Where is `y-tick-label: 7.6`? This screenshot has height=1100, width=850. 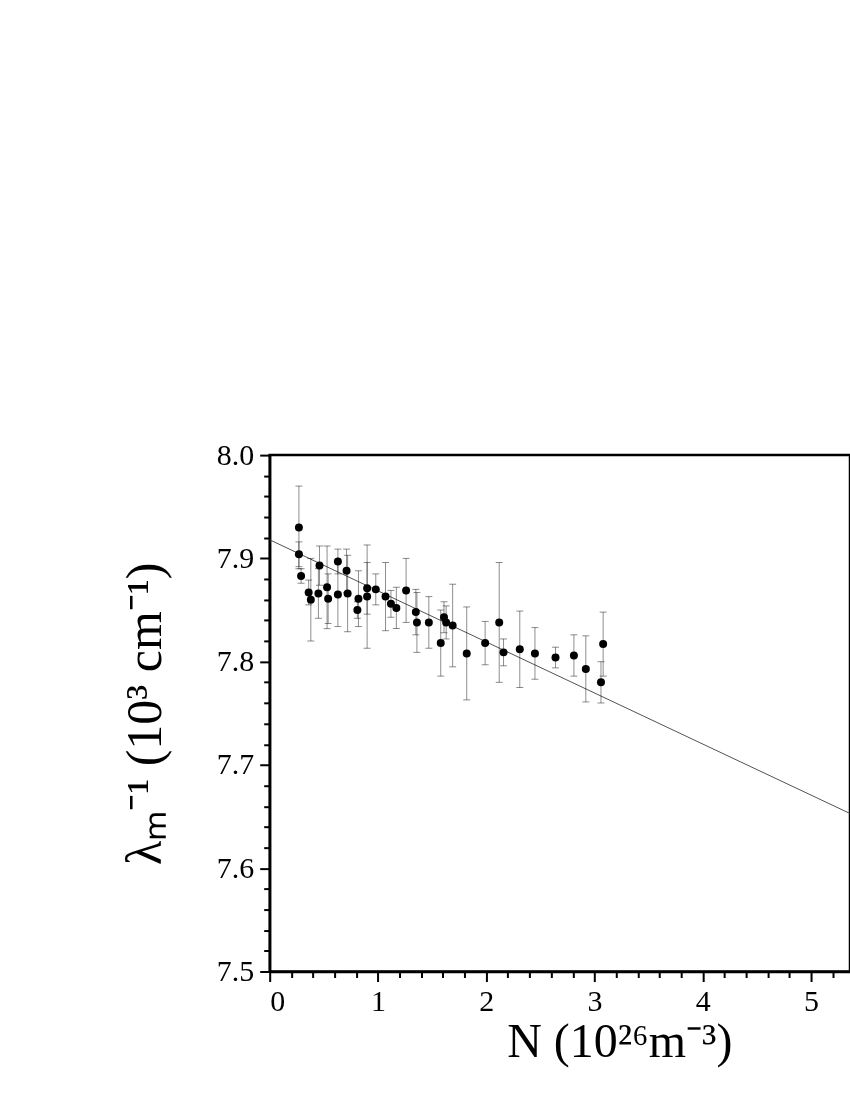 y-tick-label: 7.6 is located at coordinates (235, 867).